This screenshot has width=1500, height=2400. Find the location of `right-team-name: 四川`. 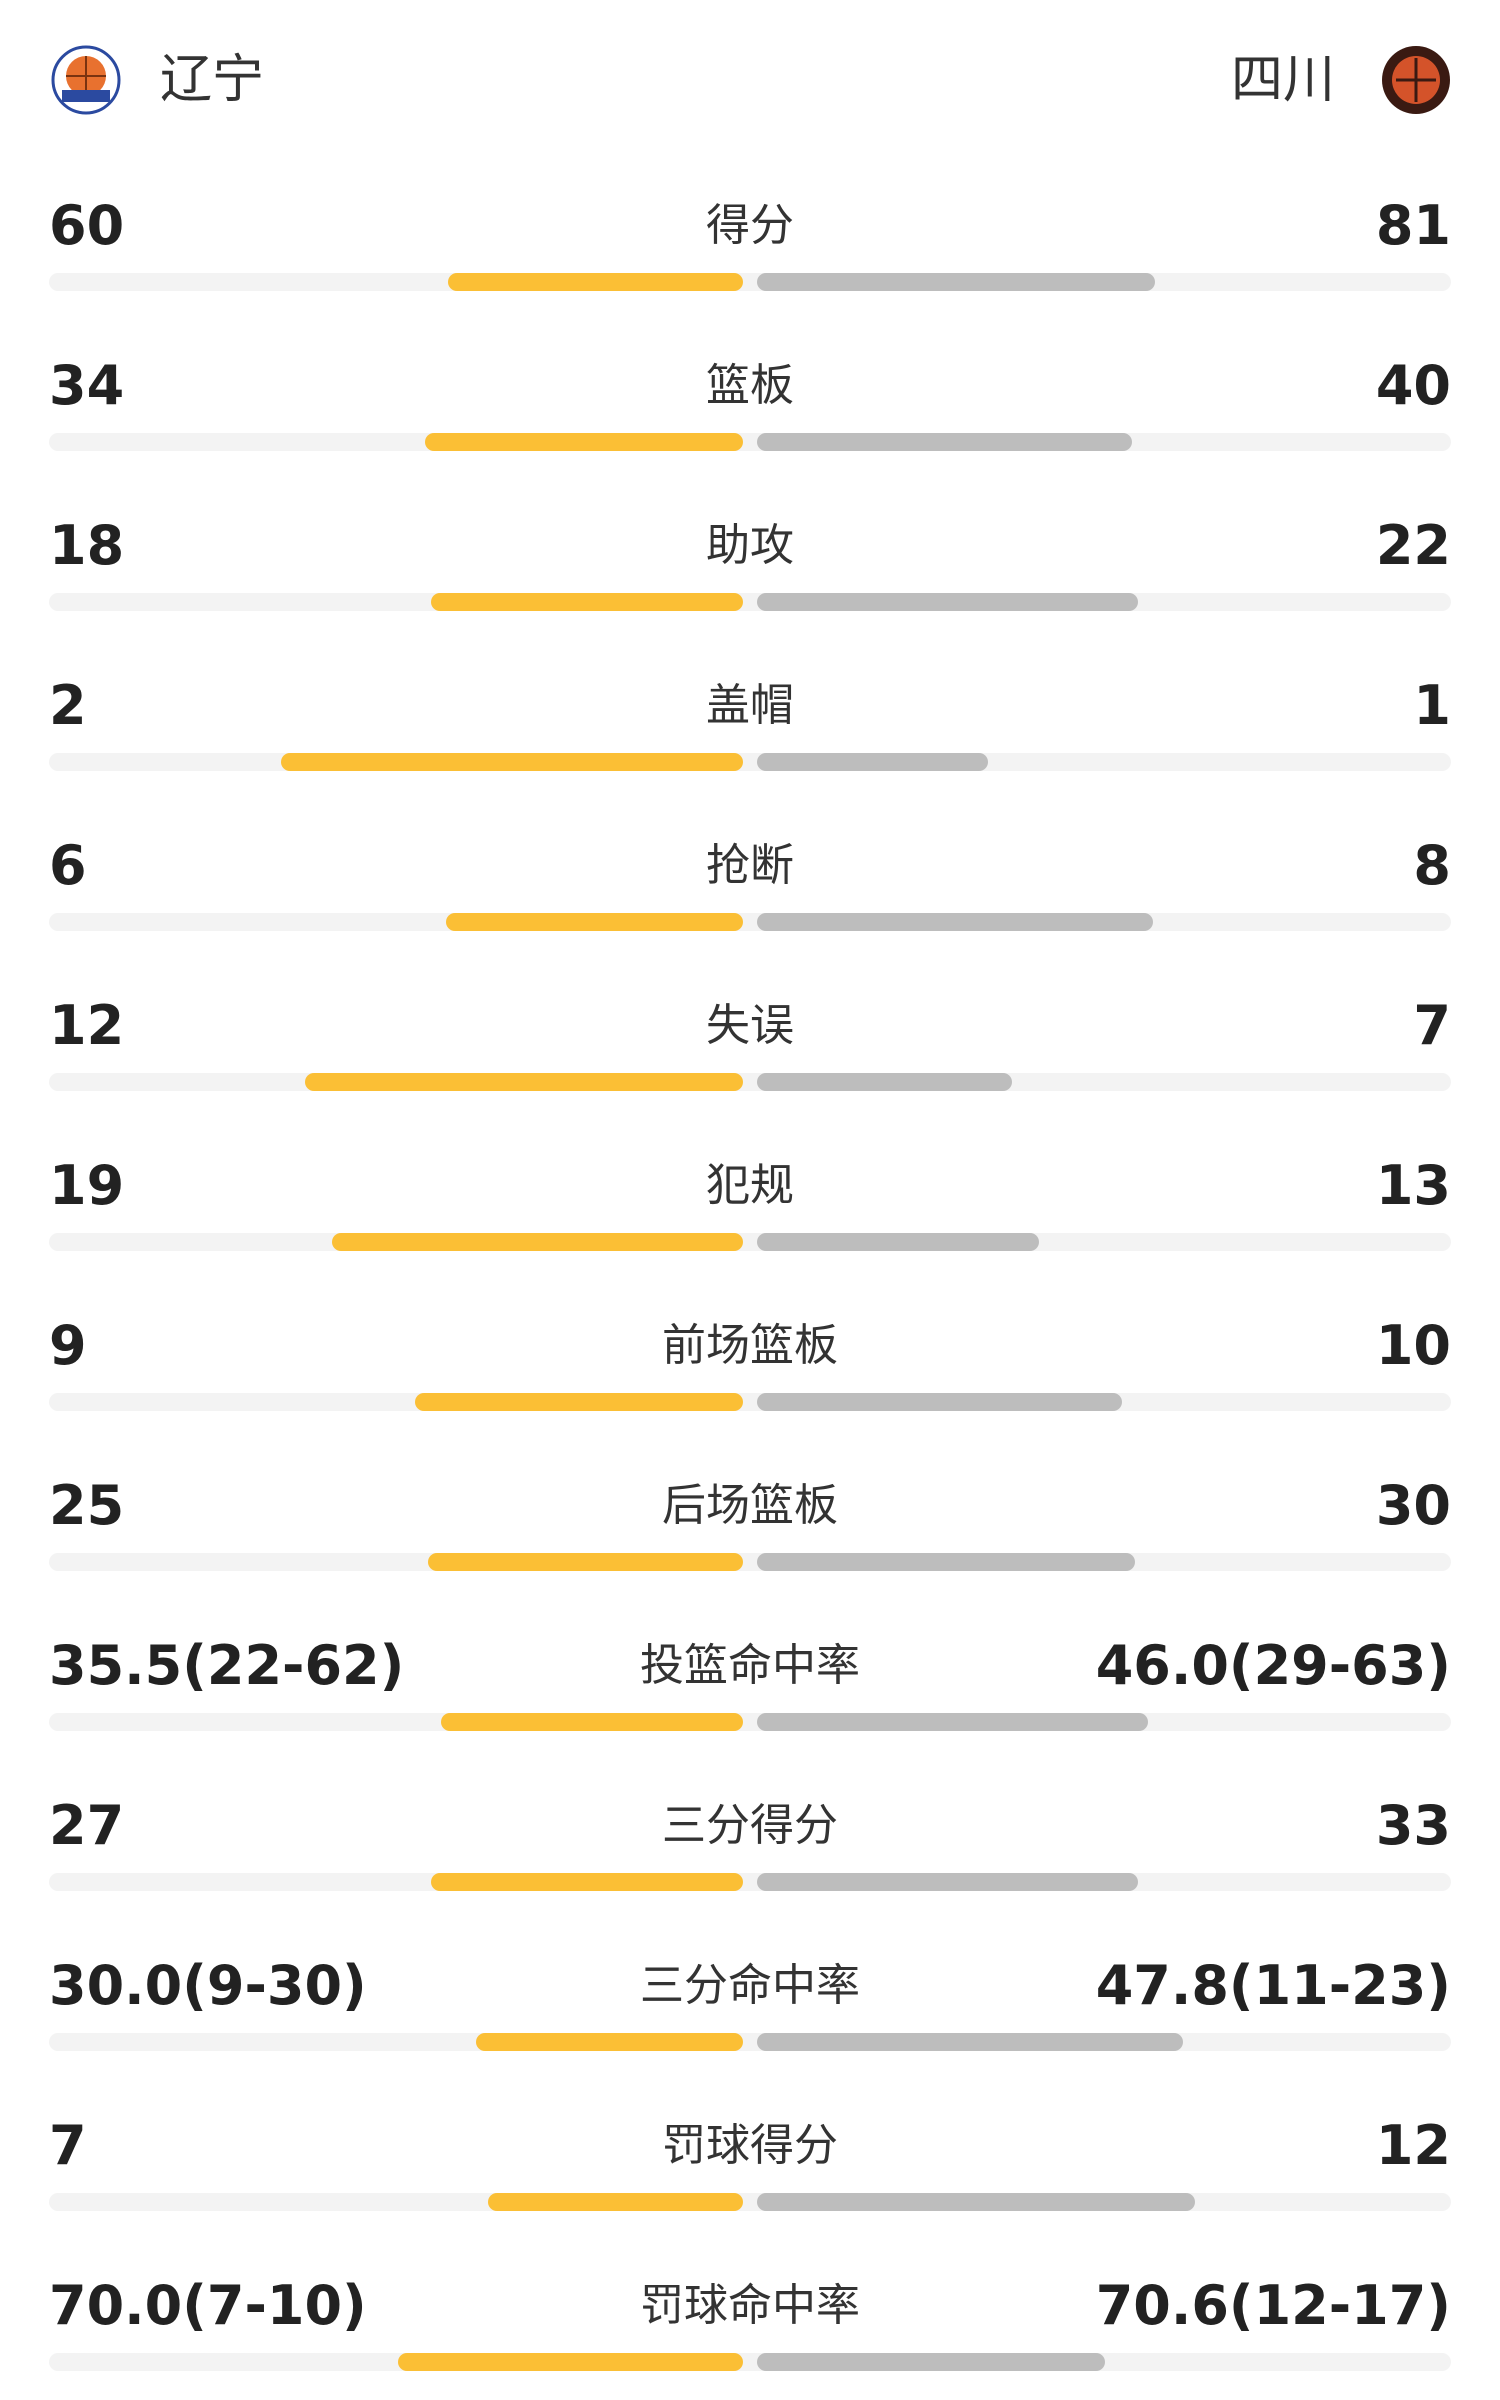

right-team-name: 四川 is located at coordinates (1282, 80).